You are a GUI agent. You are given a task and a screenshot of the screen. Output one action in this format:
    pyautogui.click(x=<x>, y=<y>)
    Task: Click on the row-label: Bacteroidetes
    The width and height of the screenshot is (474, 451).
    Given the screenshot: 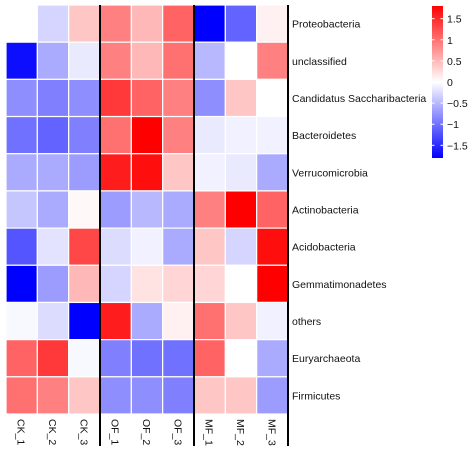 What is the action you would take?
    pyautogui.click(x=324, y=136)
    